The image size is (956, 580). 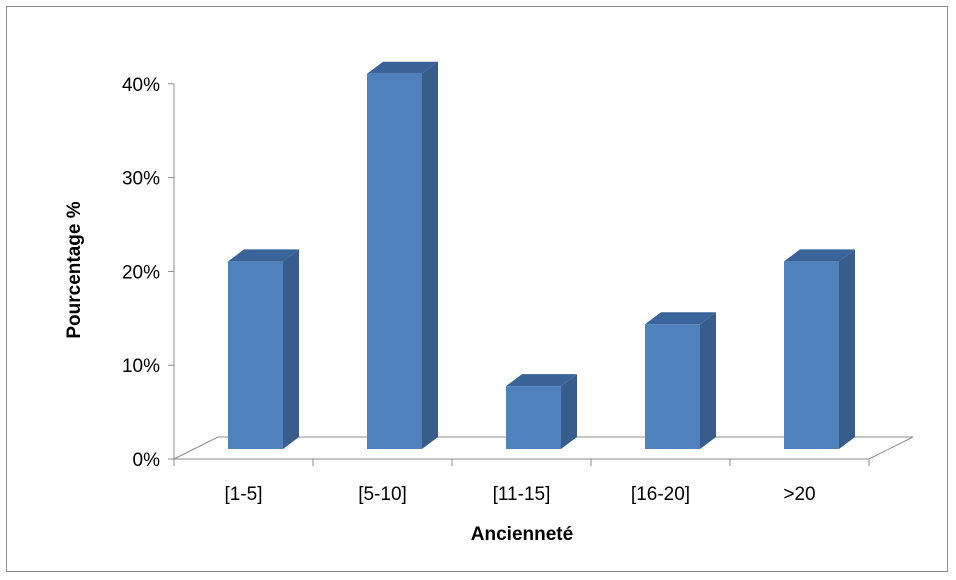 I want to click on y-tick-label: 20%, so click(x=141, y=272).